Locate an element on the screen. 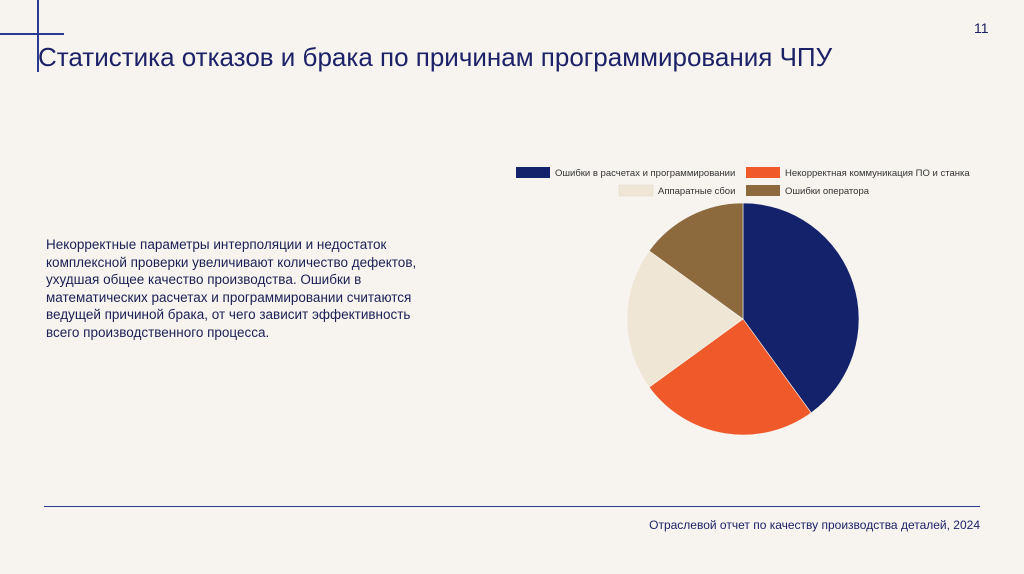  pie-slice-communication is located at coordinates (730, 377).